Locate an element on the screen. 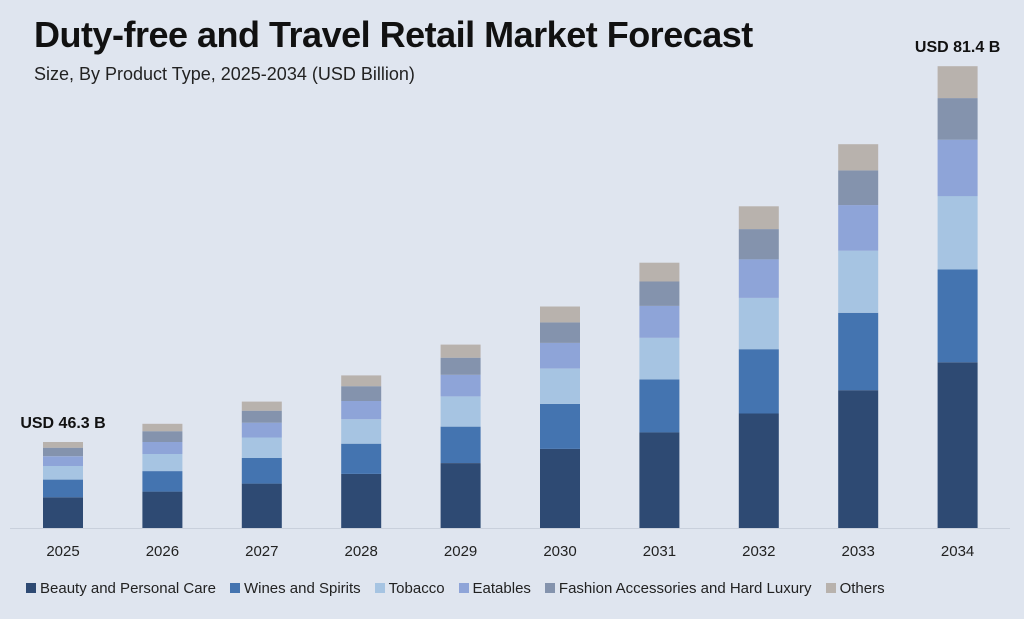 Image resolution: width=1024 pixels, height=619 pixels. x-tick-labels-group: 2025 2026 2027 2028 2029 2030 2031 2032 2033 2034 is located at coordinates (510, 551).